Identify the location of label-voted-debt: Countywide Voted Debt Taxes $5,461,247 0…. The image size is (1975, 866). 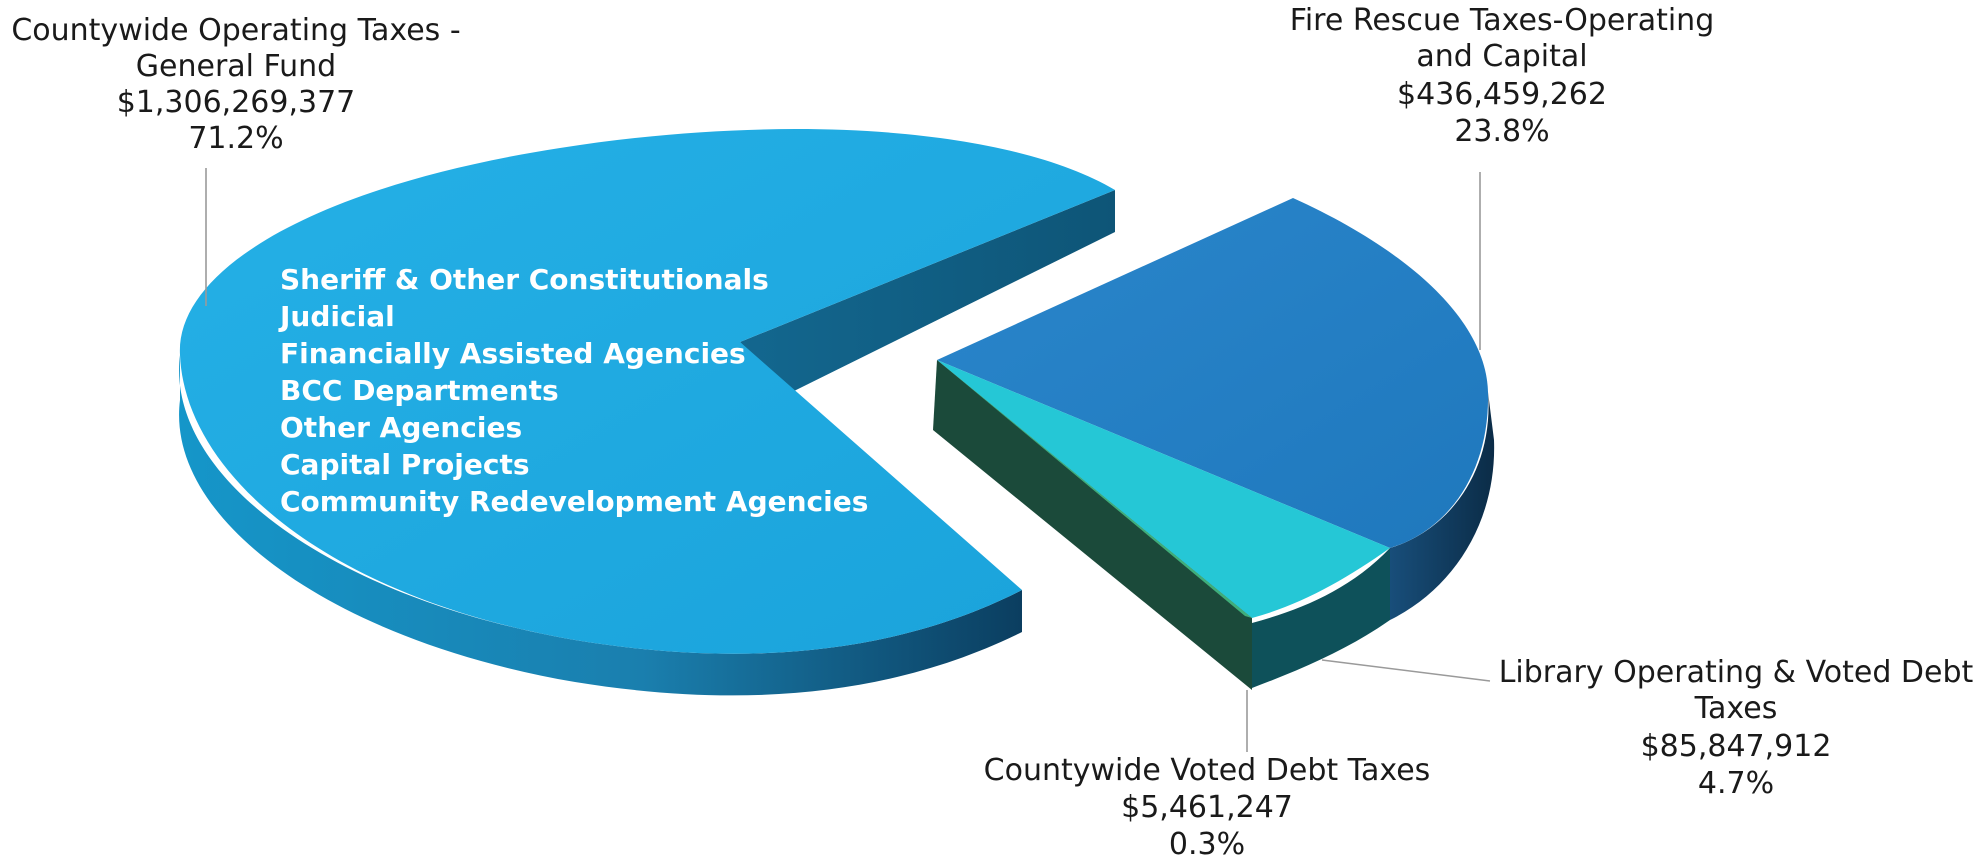
(1207, 807).